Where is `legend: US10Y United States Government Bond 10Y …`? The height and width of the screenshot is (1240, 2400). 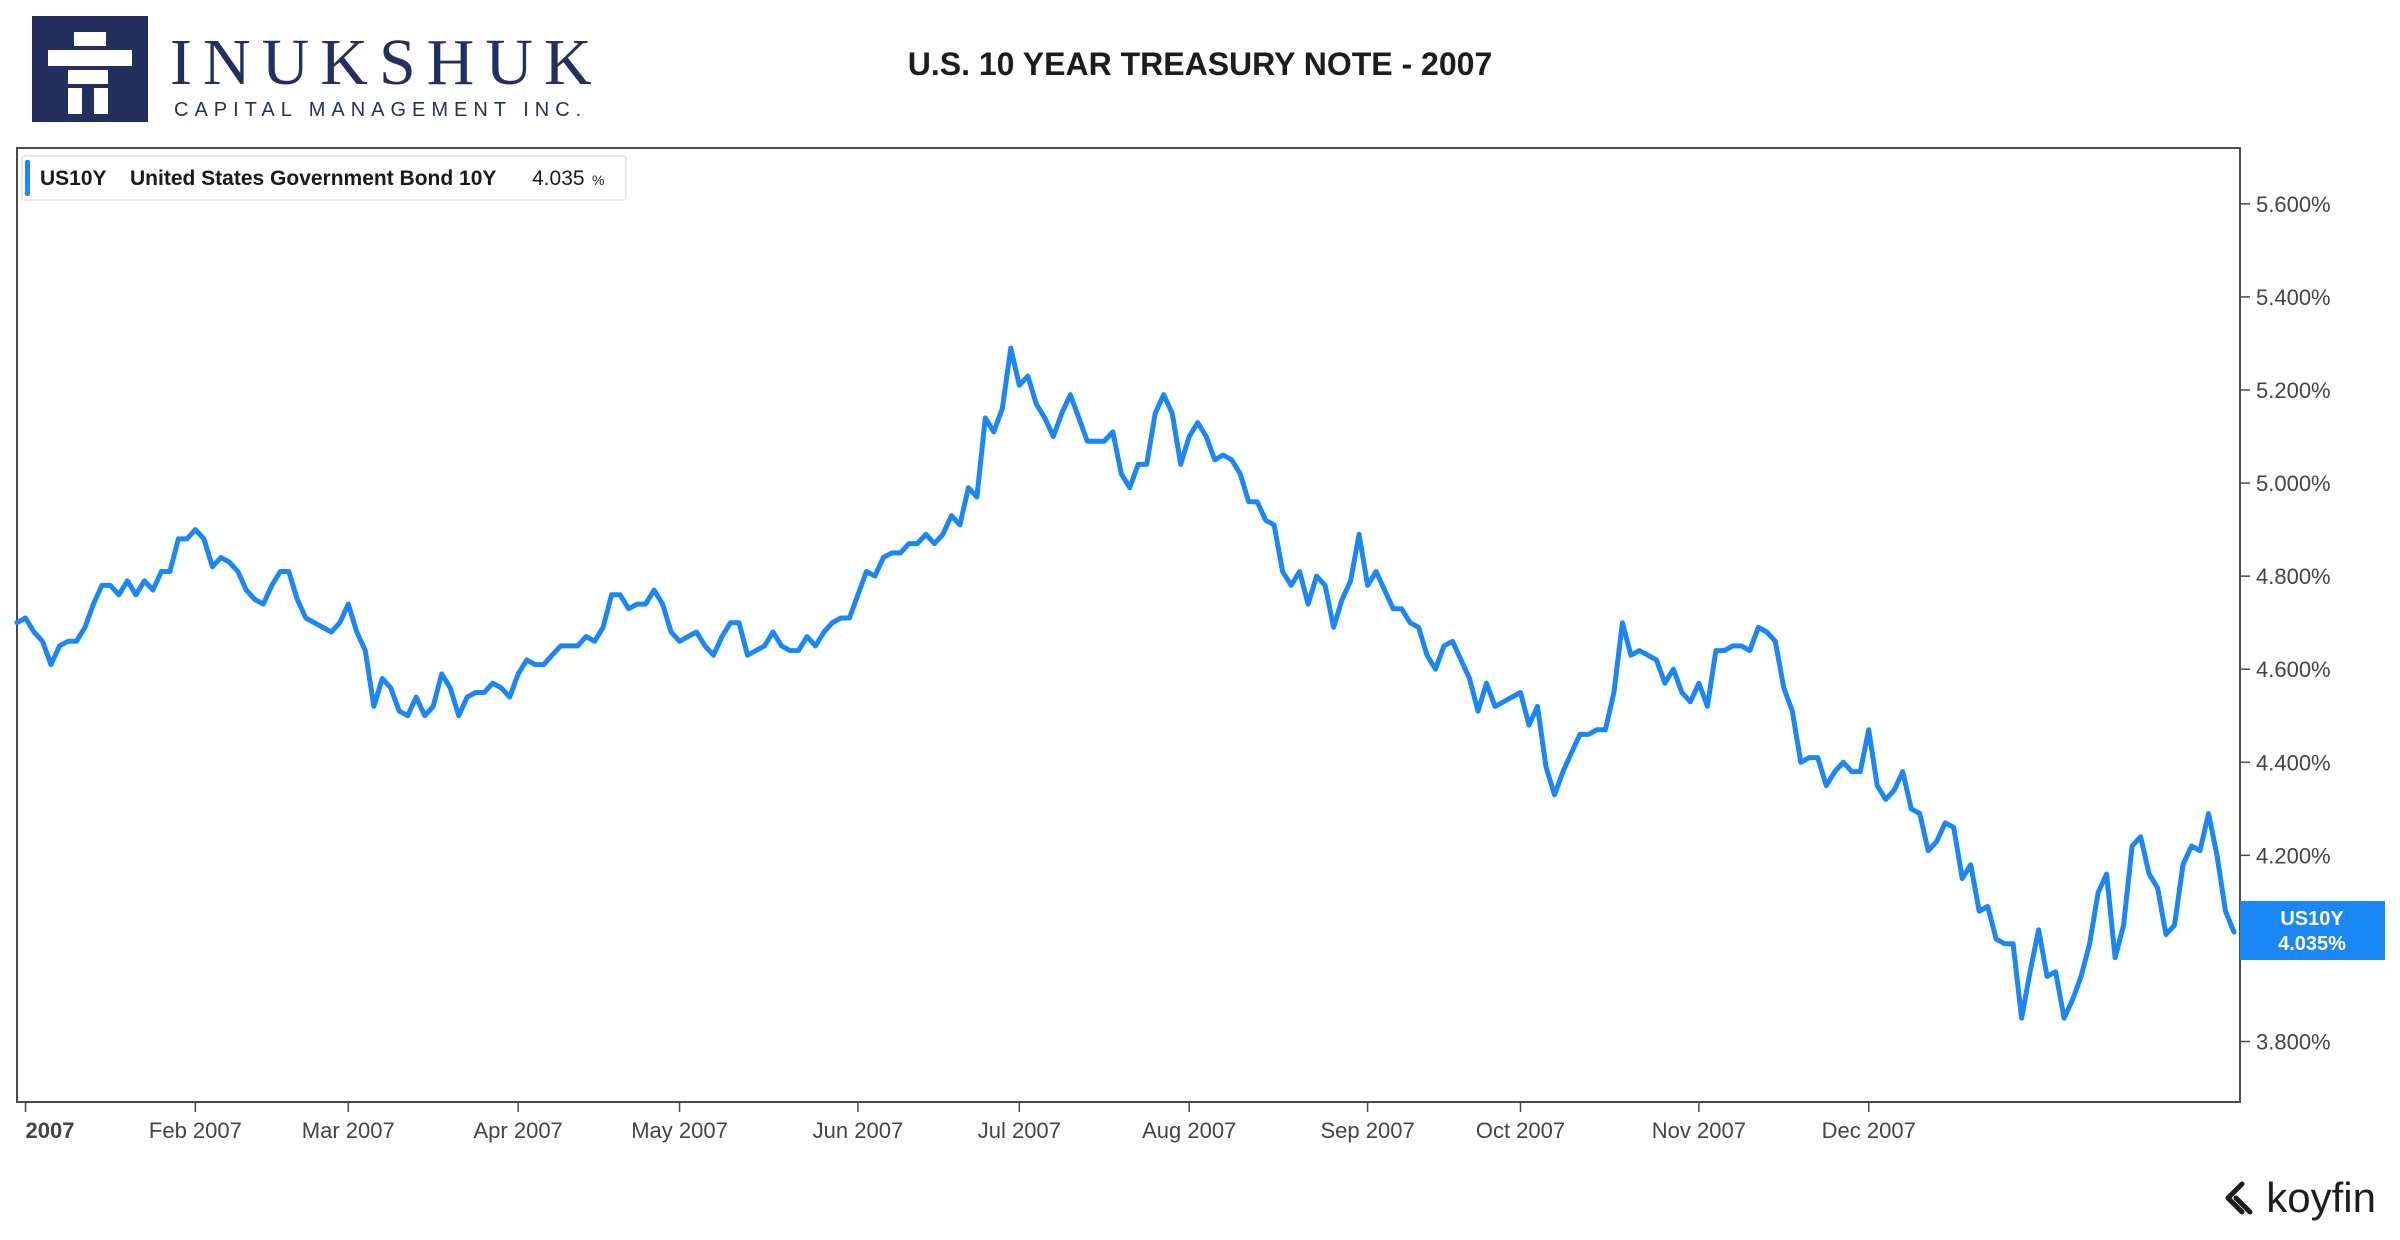 legend: US10Y United States Government Bond 10Y … is located at coordinates (324, 178).